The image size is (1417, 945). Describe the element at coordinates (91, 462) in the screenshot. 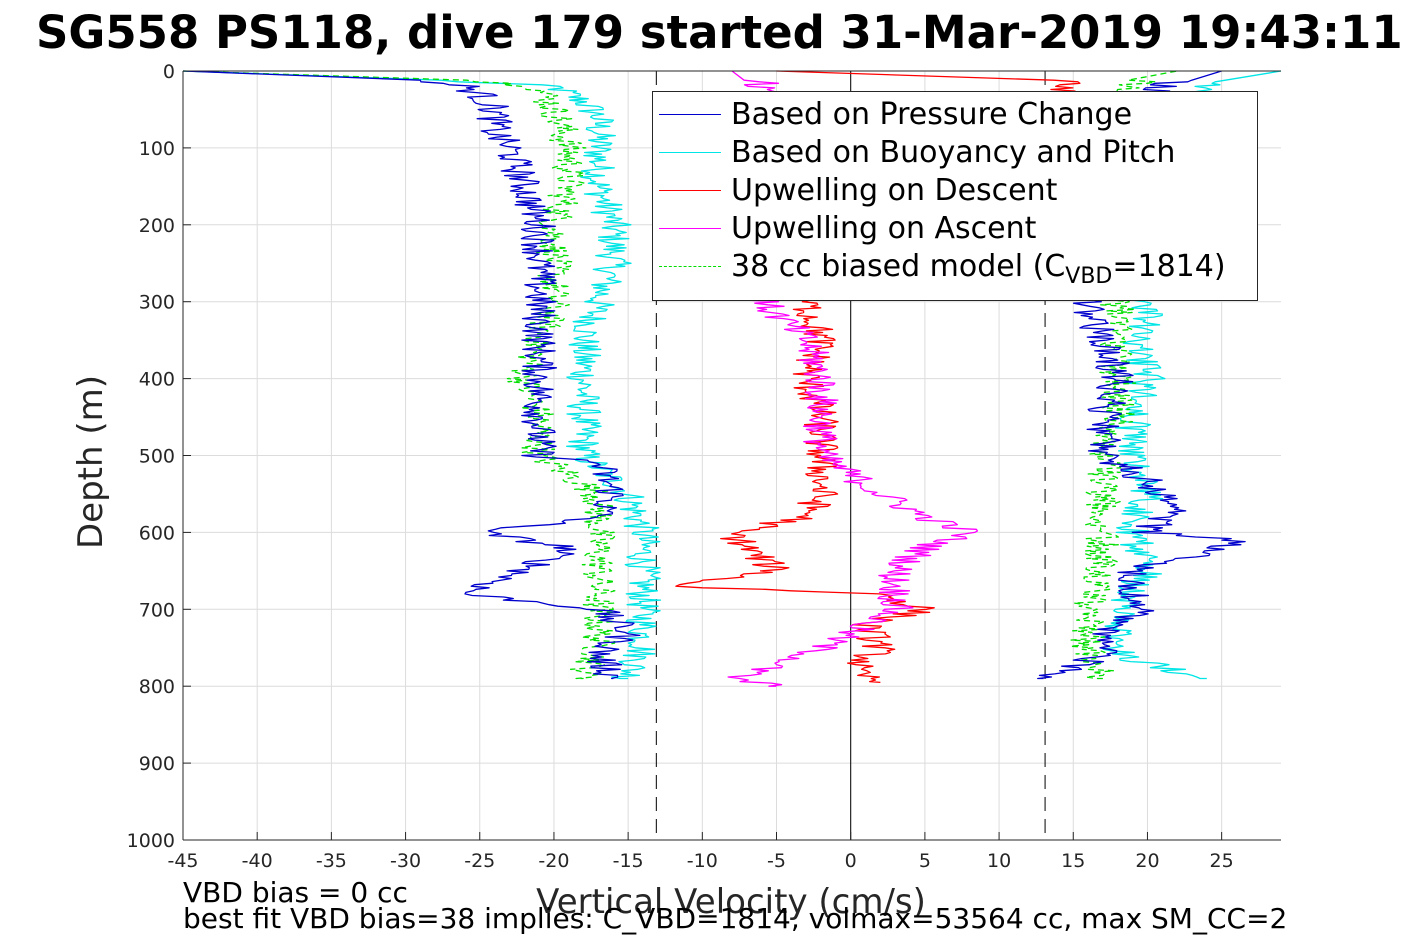

I see `y-axis-label: Depth (m)` at that location.